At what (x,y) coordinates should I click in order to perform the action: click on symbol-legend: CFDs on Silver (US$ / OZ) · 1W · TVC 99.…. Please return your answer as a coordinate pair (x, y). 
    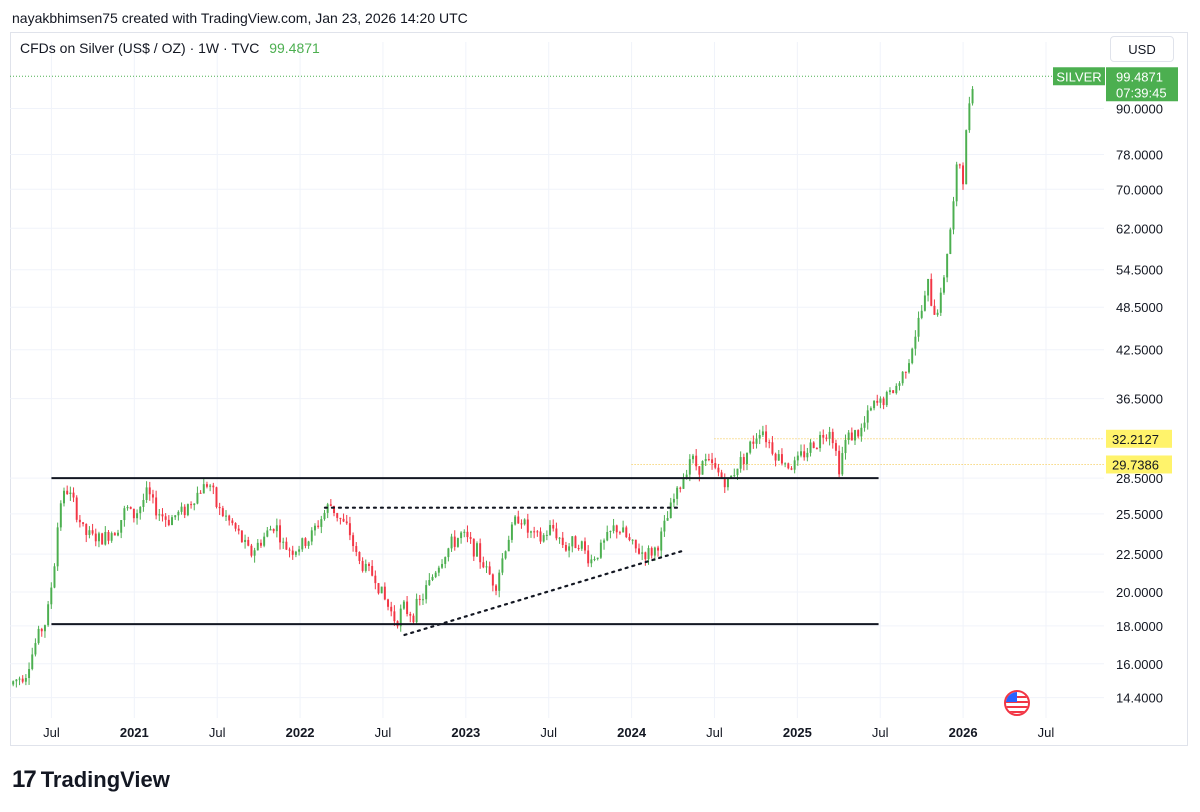
    Looking at the image, I should click on (170, 48).